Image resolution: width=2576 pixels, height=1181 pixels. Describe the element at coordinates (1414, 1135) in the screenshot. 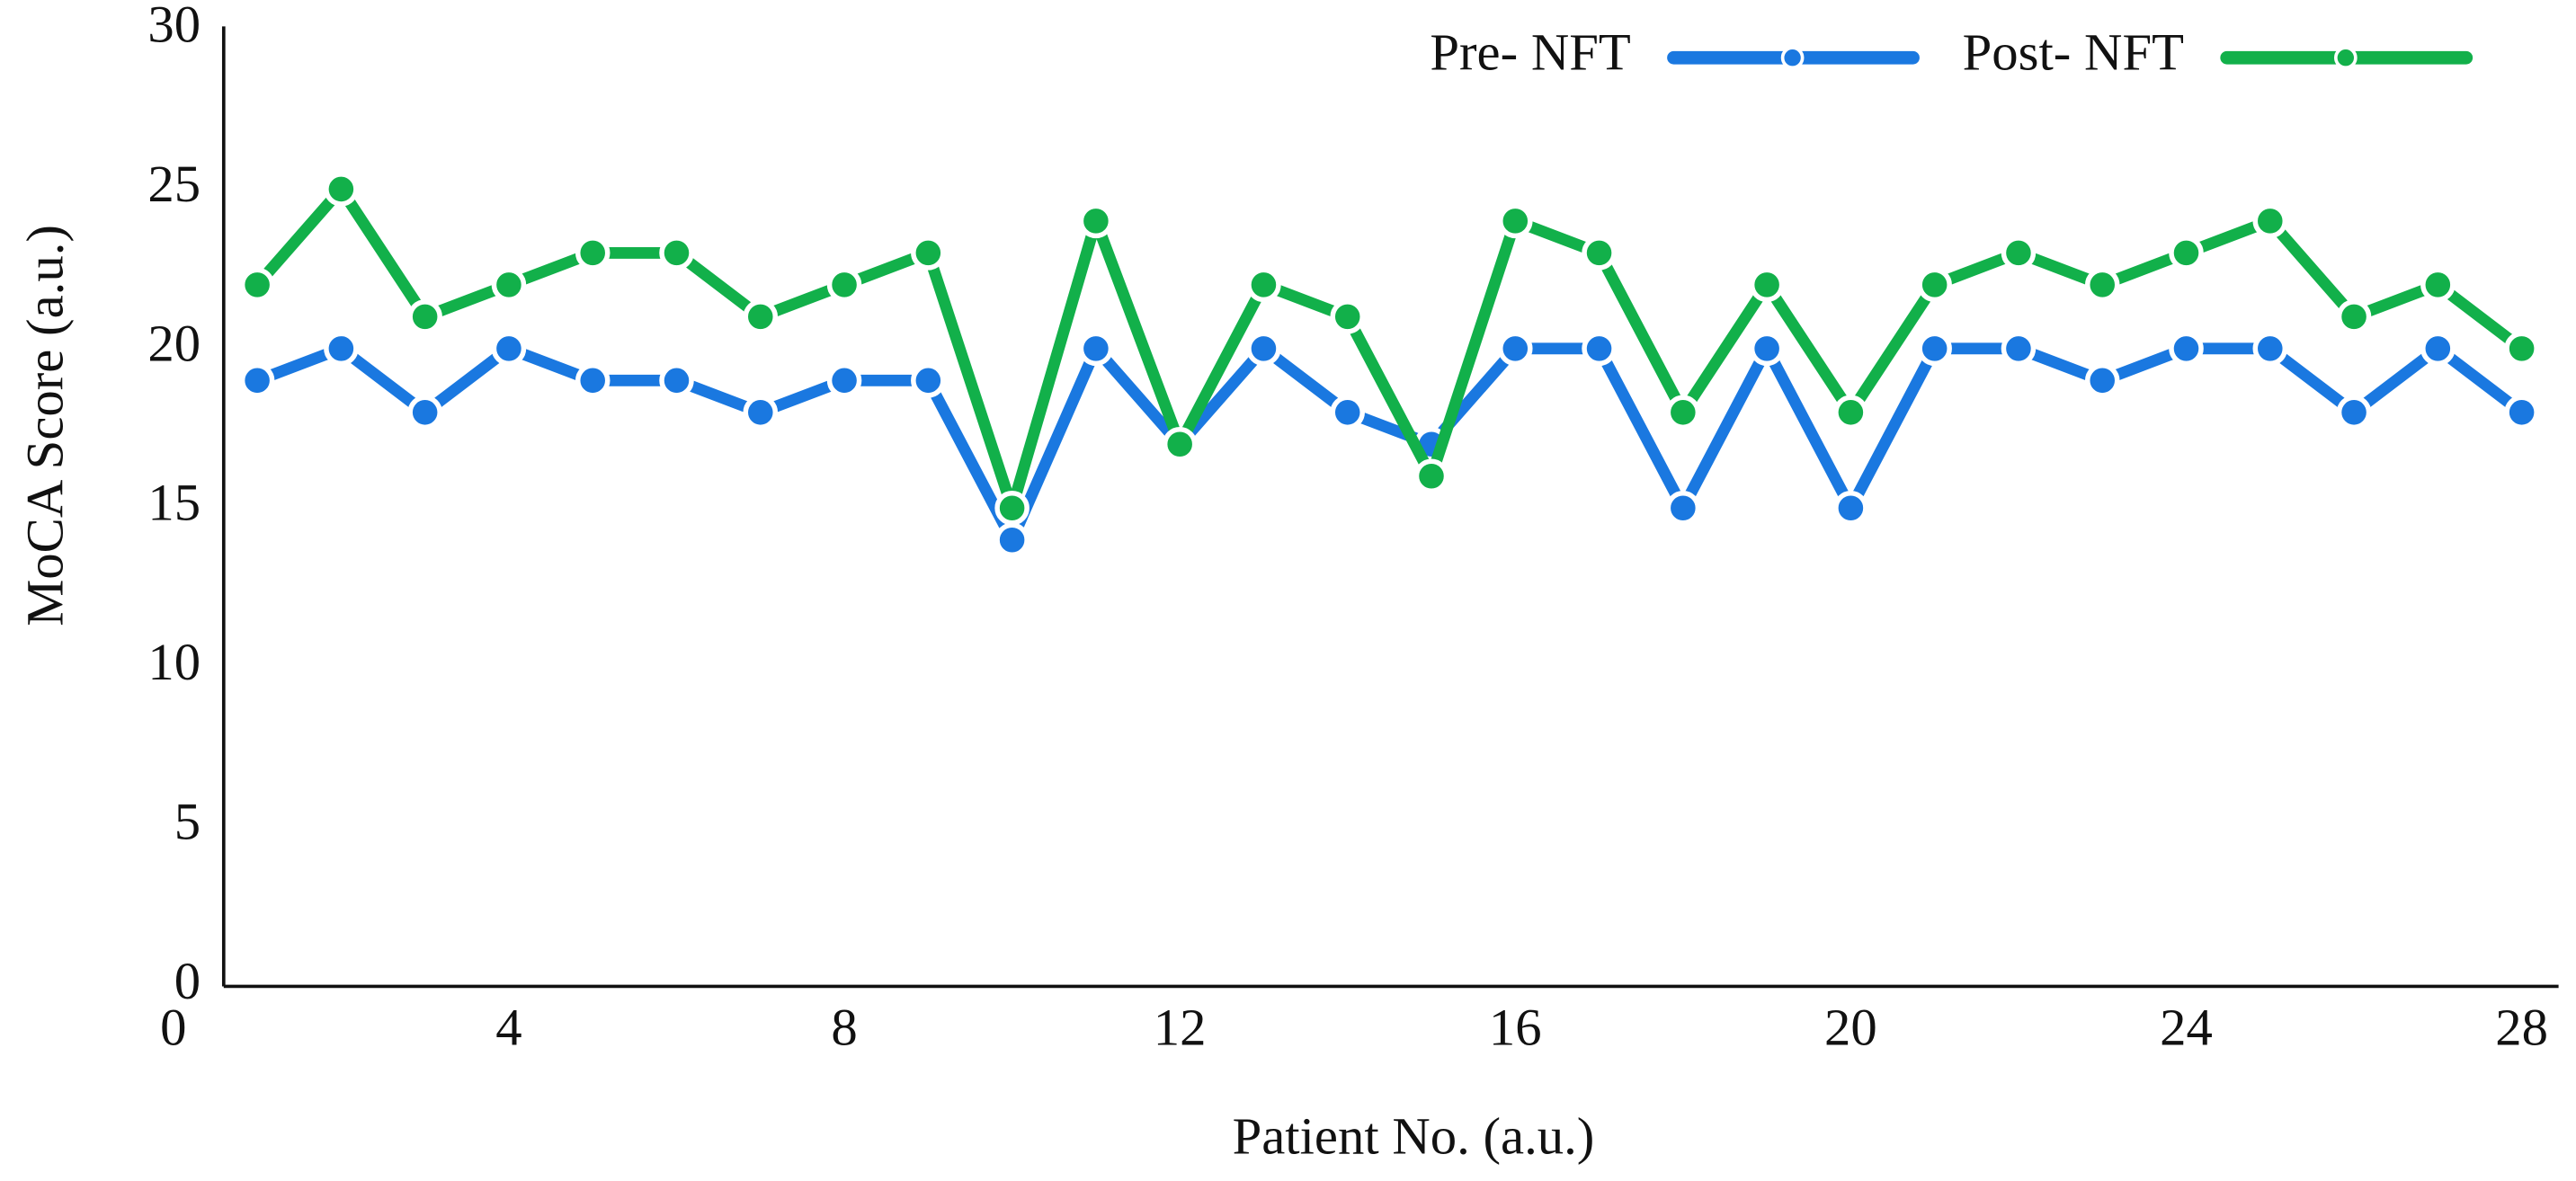

I see `x-axis-label: Patient No. (a.u.)` at that location.